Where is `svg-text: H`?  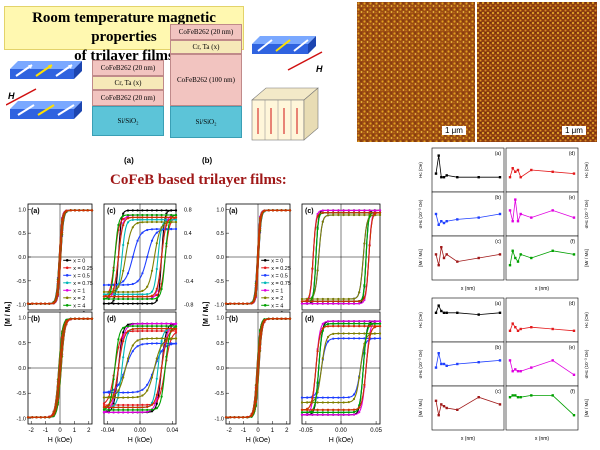
svg-text: H is located at coordinates (11, 96).